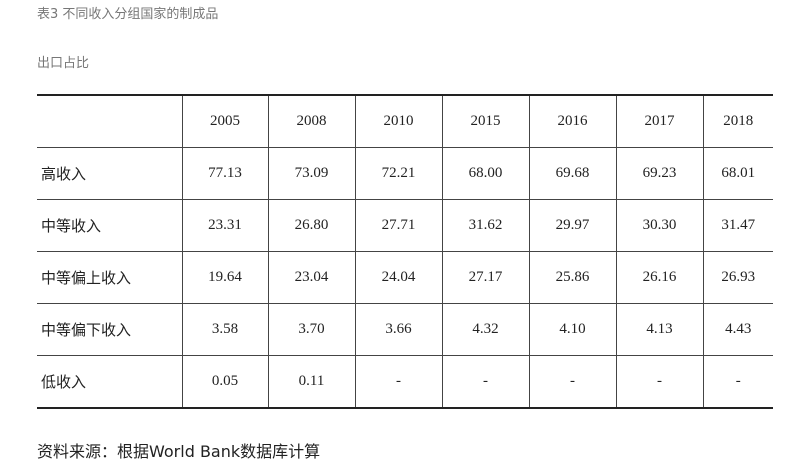 The height and width of the screenshot is (463, 799). Describe the element at coordinates (224, 329) in the screenshot. I see `table-cell: 3.58` at that location.